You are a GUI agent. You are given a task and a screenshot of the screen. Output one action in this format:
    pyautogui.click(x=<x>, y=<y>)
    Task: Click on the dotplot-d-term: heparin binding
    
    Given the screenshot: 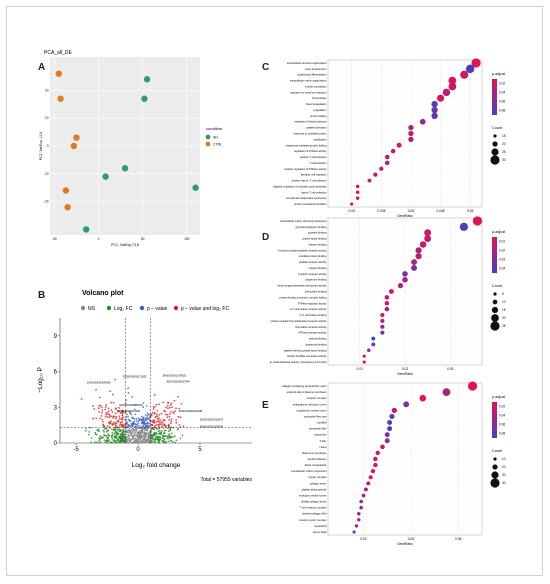 What is the action you would take?
    pyautogui.click(x=318, y=244)
    